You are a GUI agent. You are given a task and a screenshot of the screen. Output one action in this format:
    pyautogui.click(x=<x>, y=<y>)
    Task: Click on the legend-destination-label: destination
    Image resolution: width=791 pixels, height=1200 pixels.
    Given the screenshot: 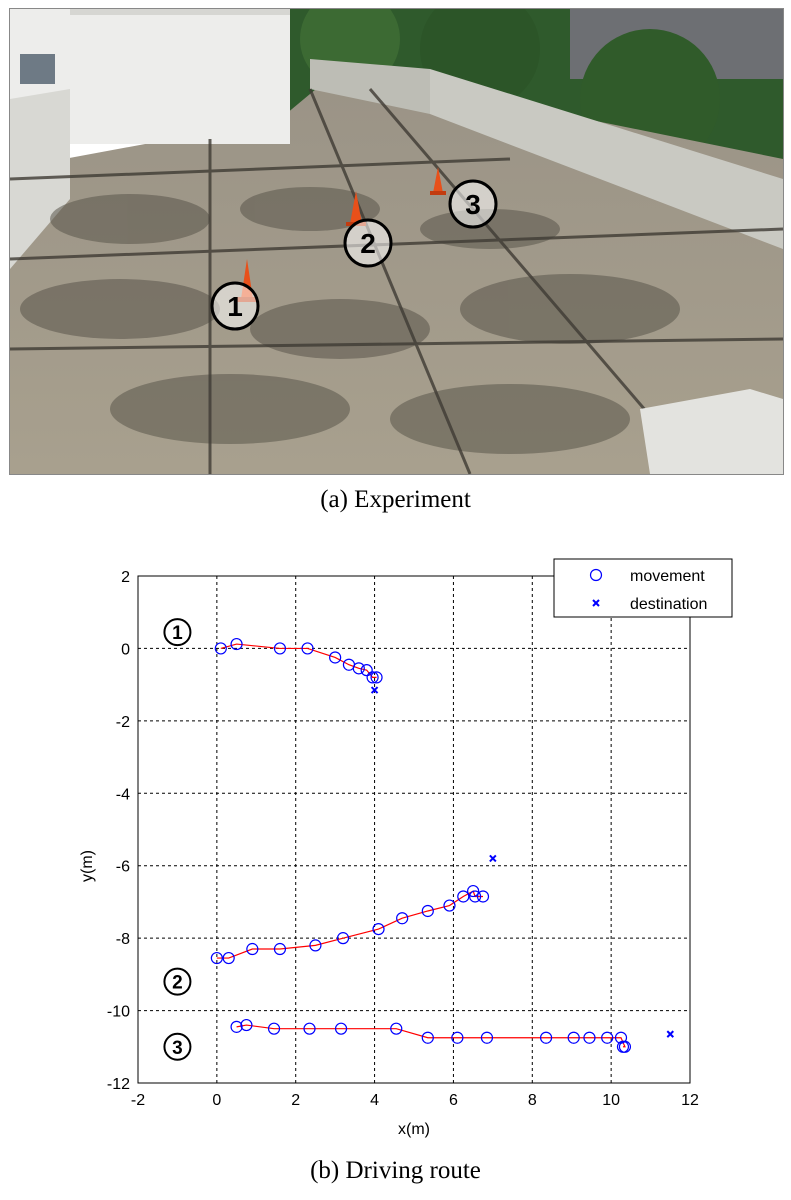 What is the action you would take?
    pyautogui.click(x=668, y=604)
    